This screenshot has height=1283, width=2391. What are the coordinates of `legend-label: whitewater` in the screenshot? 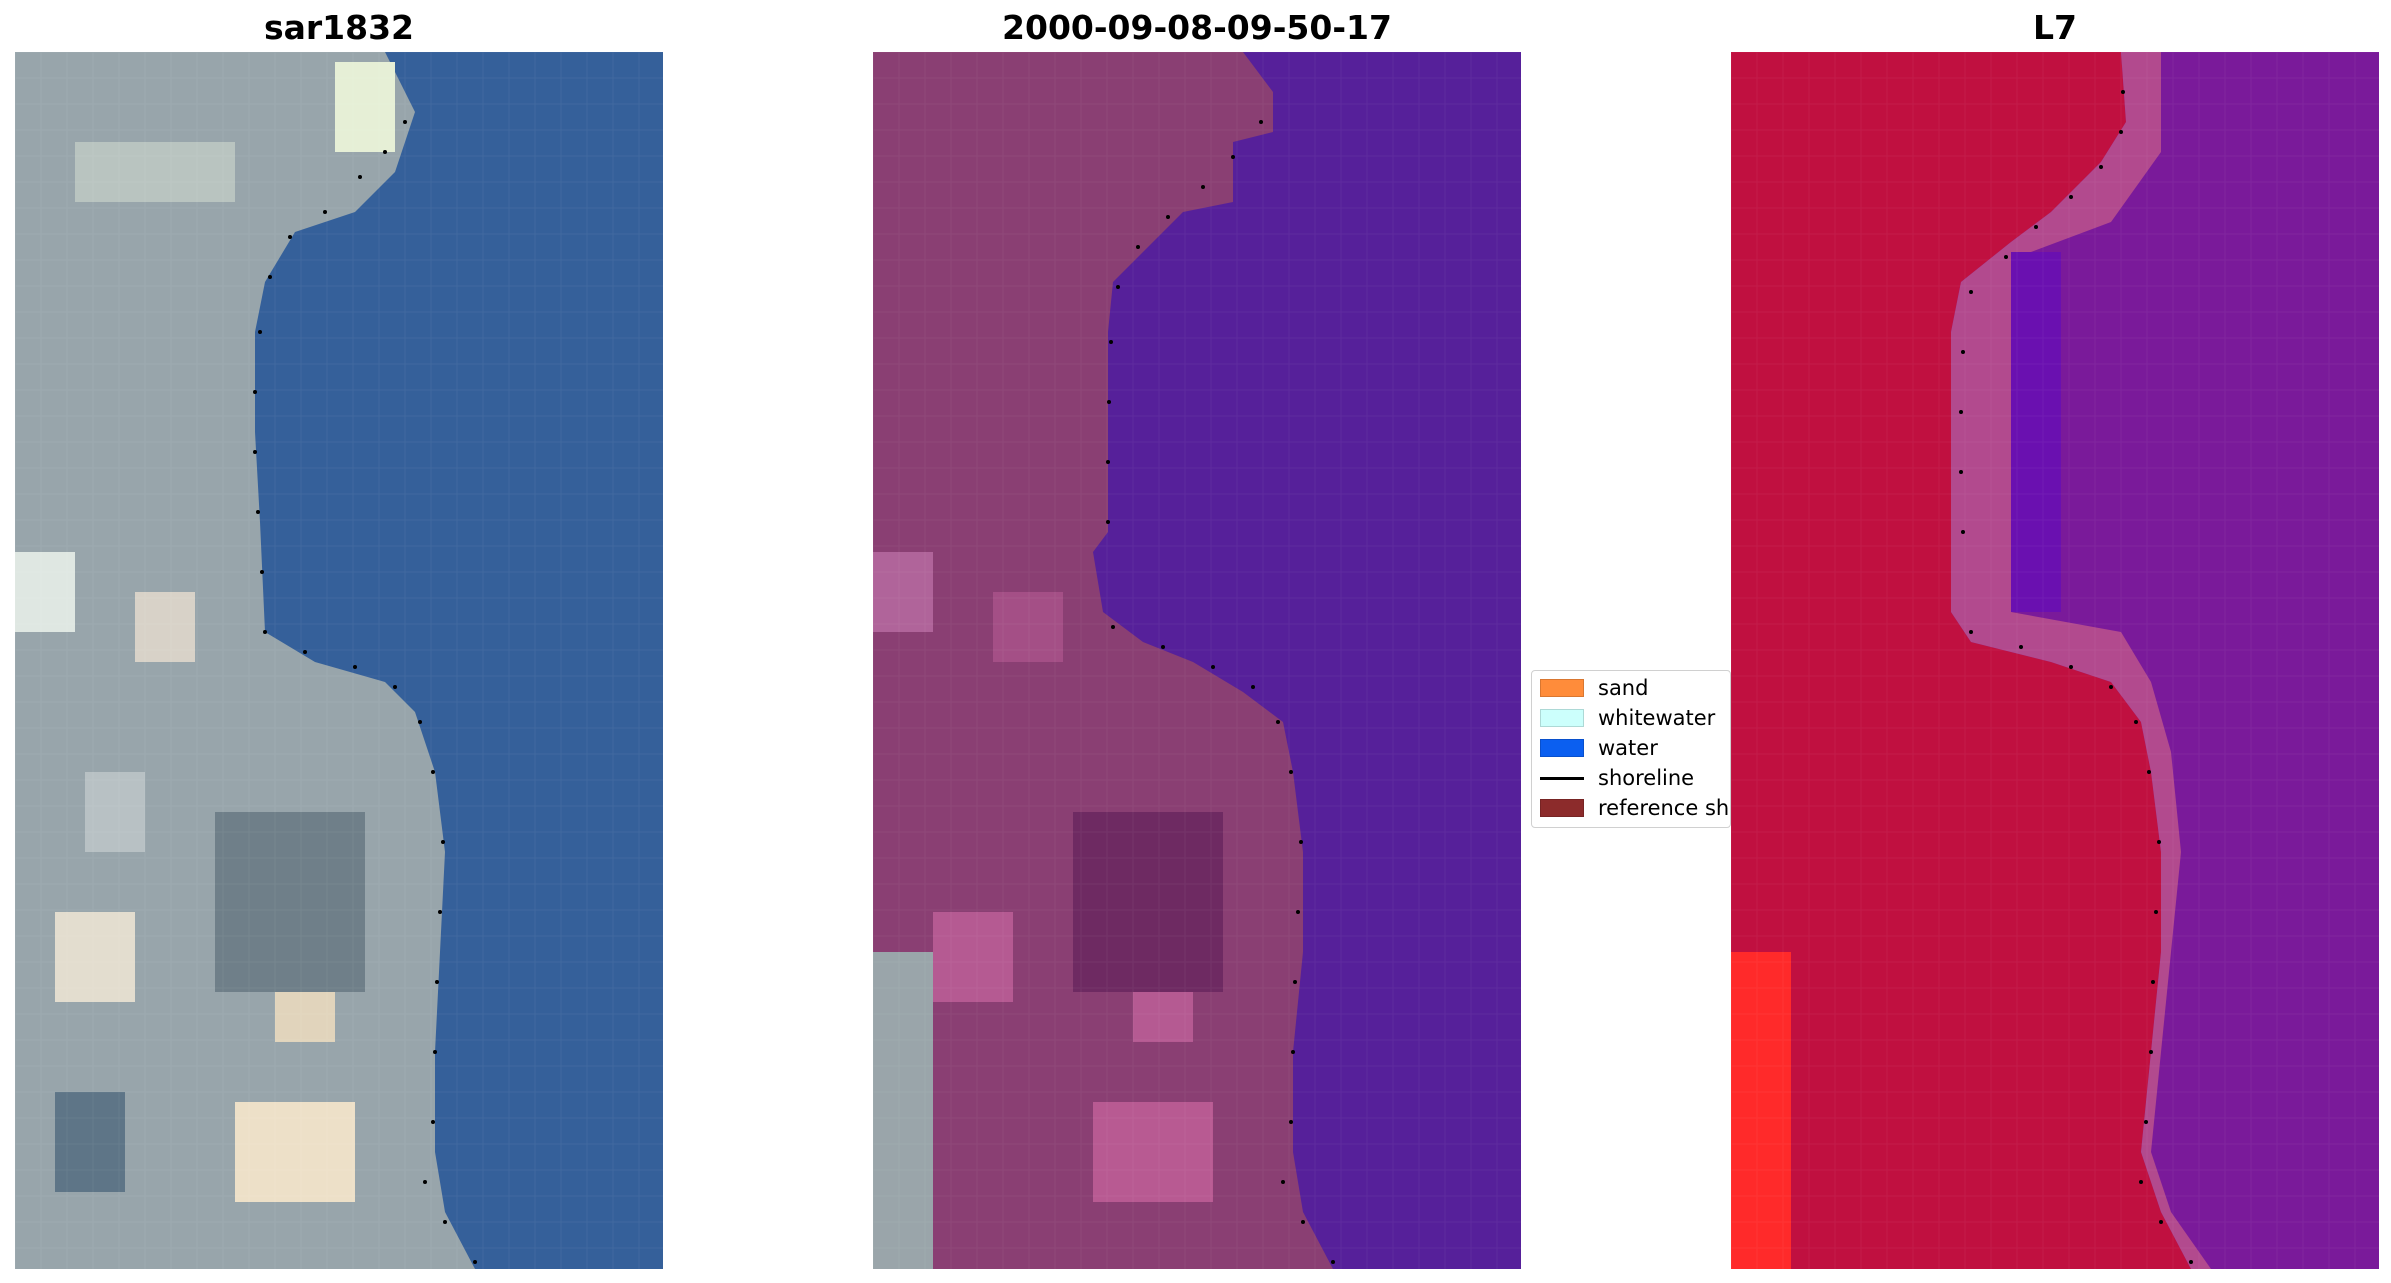 It's located at (1657, 718).